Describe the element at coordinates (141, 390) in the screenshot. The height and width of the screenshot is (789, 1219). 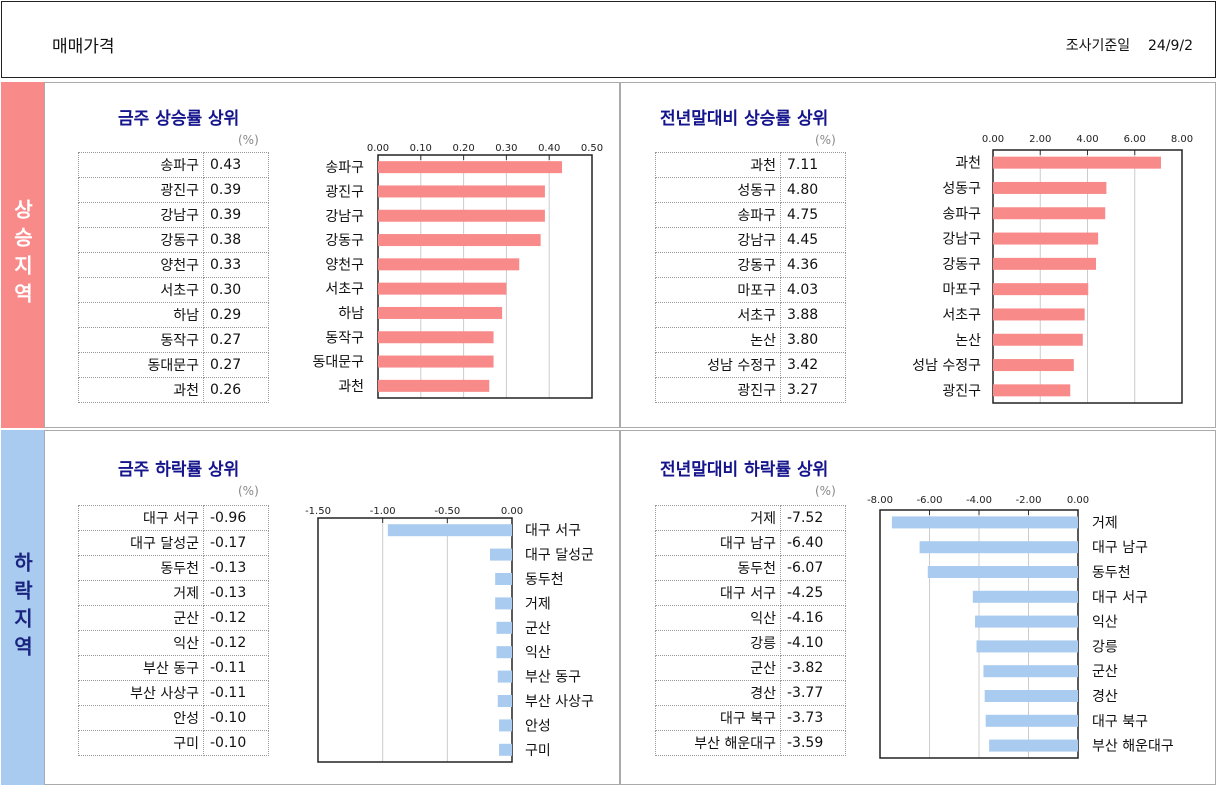
I see `region-name: 과천` at that location.